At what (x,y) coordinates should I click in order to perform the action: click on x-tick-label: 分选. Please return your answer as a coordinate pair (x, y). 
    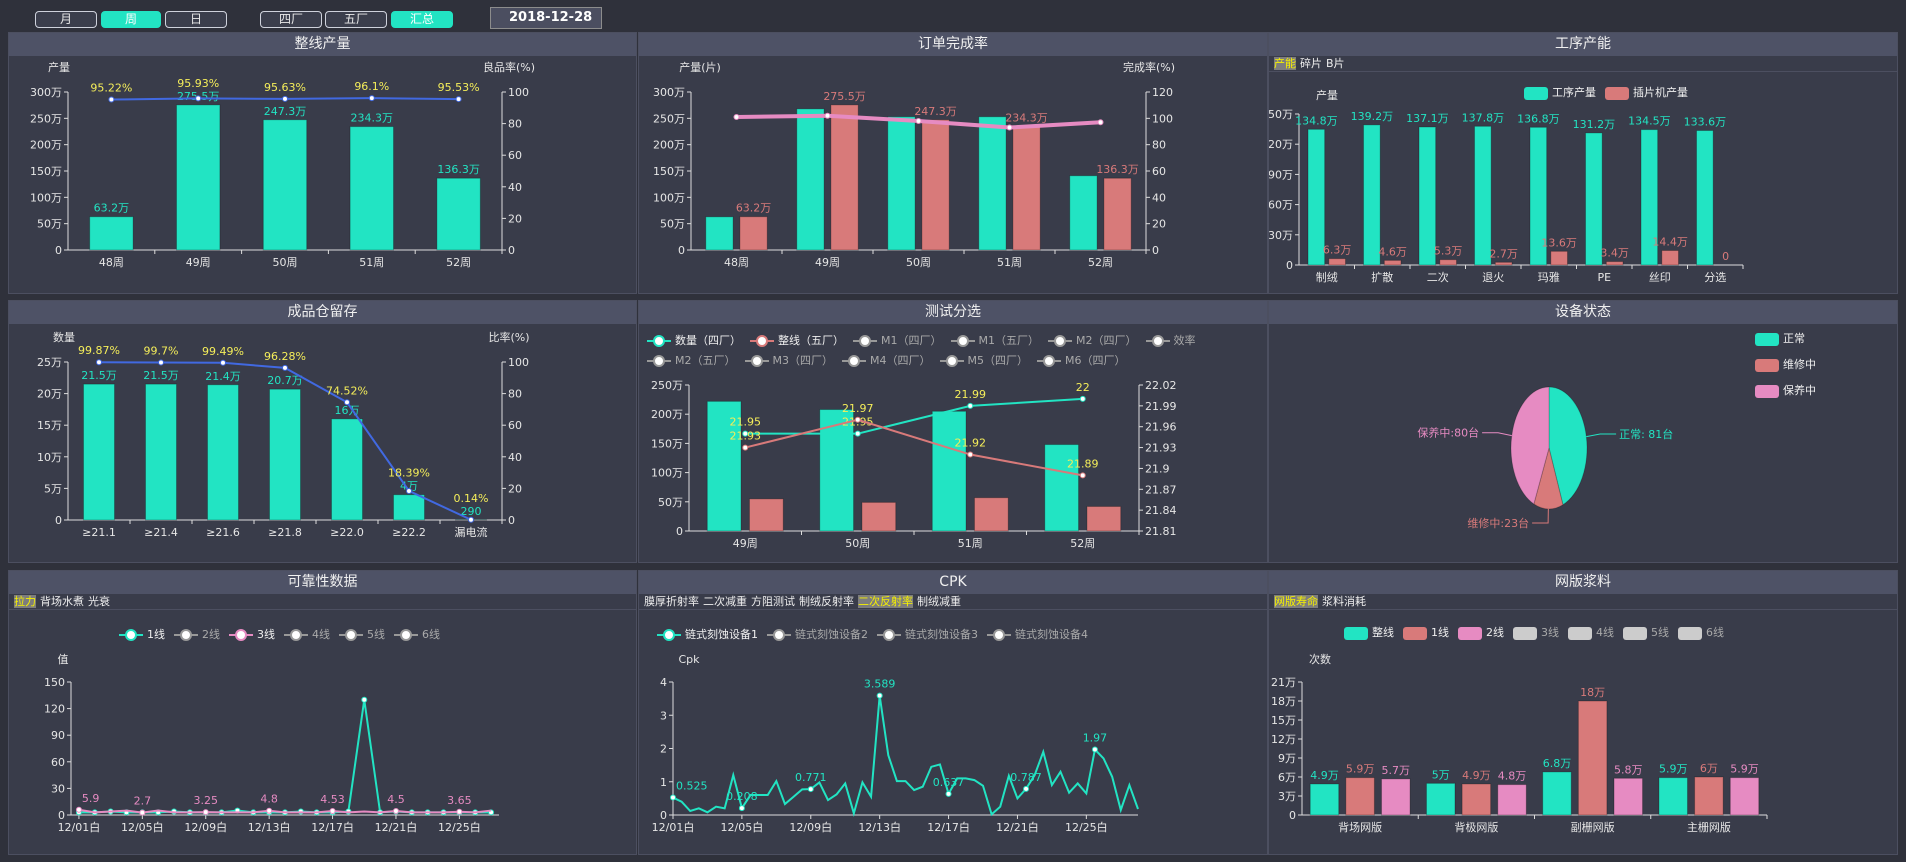
    Looking at the image, I should click on (1715, 277).